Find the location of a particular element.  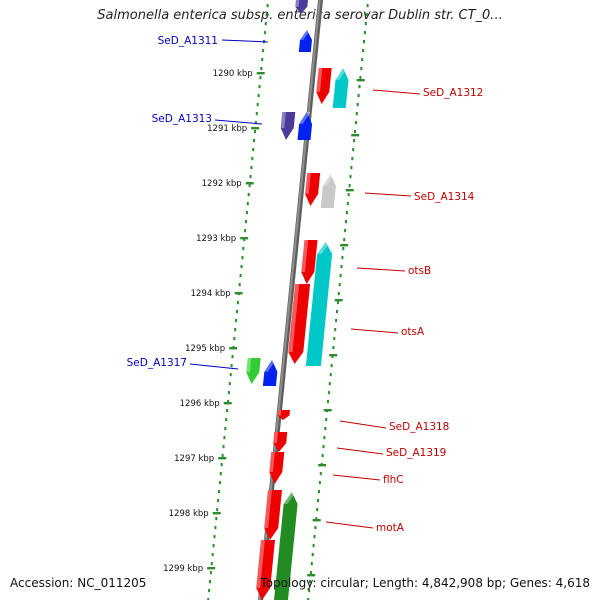

gene-arrow-SeD_A1312-shade is located at coordinates (341, 74).